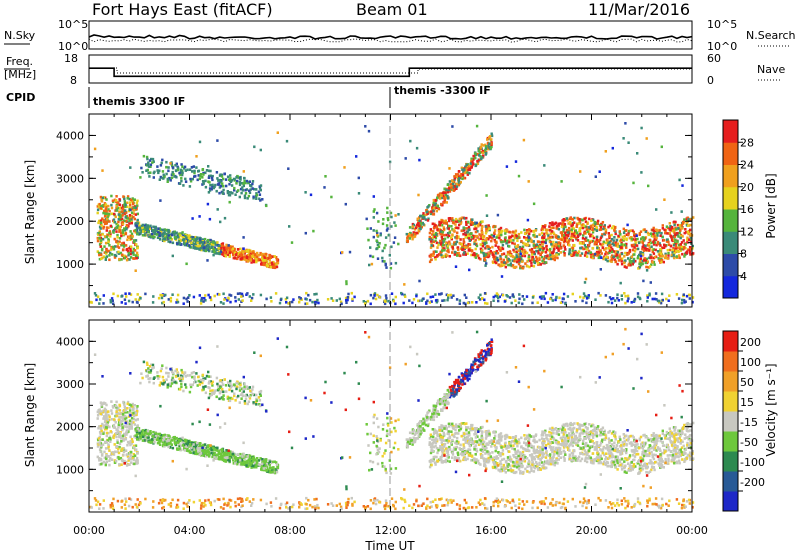  Describe the element at coordinates (73, 80) in the screenshot. I see `freq-tick-bottom: 8` at that location.